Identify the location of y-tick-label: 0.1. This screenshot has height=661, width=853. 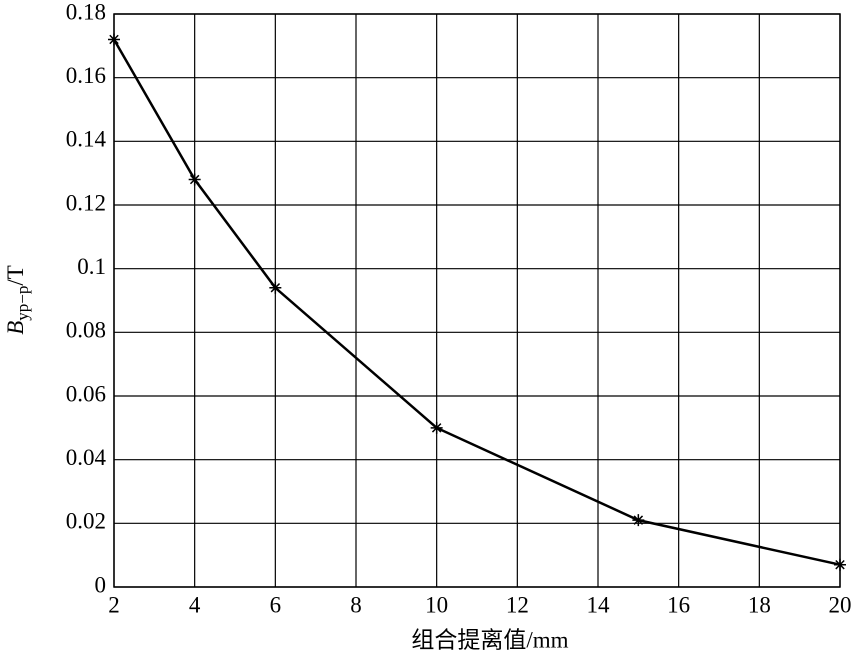
(91, 266).